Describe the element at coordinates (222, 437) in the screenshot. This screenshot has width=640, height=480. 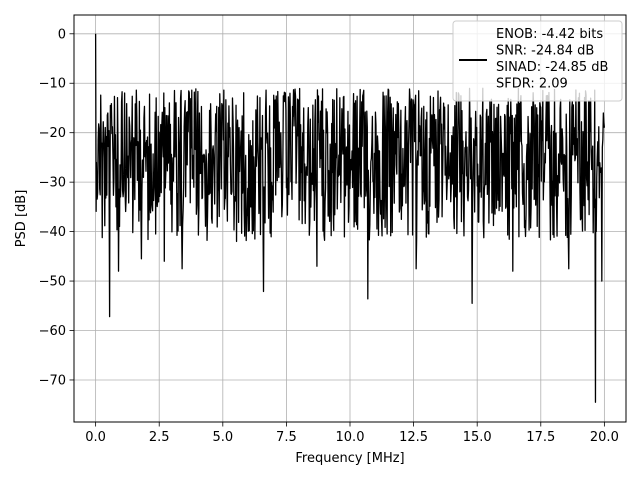
I see `x-tick-label: 5.0` at that location.